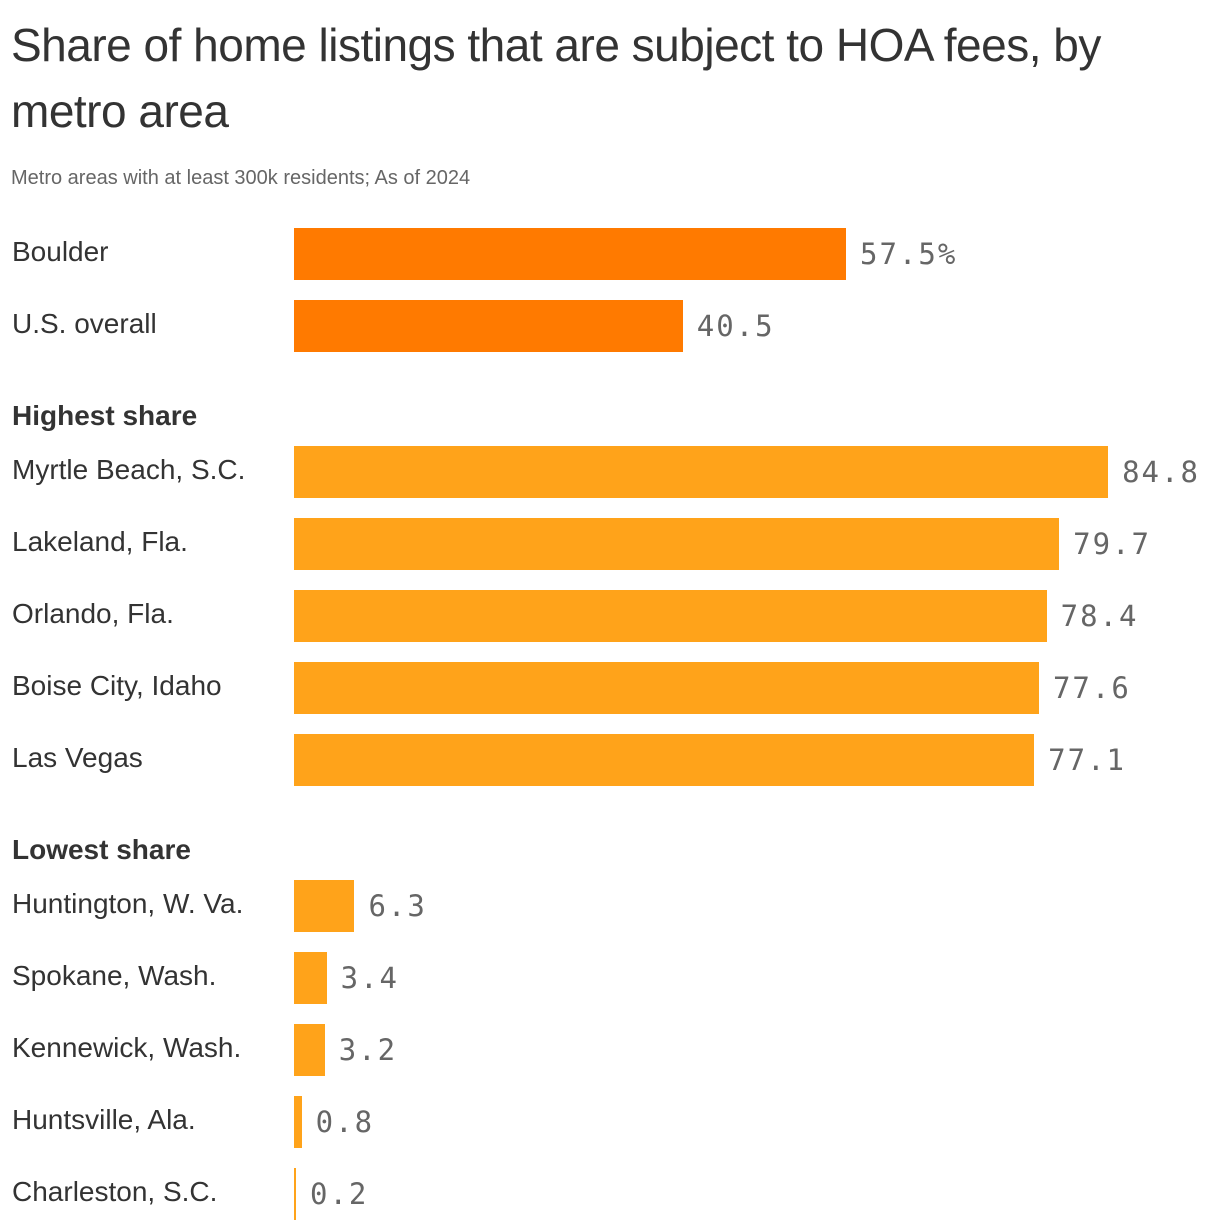 Image resolution: width=1220 pixels, height=1230 pixels. I want to click on bar-value-label: 0.2, so click(339, 1194).